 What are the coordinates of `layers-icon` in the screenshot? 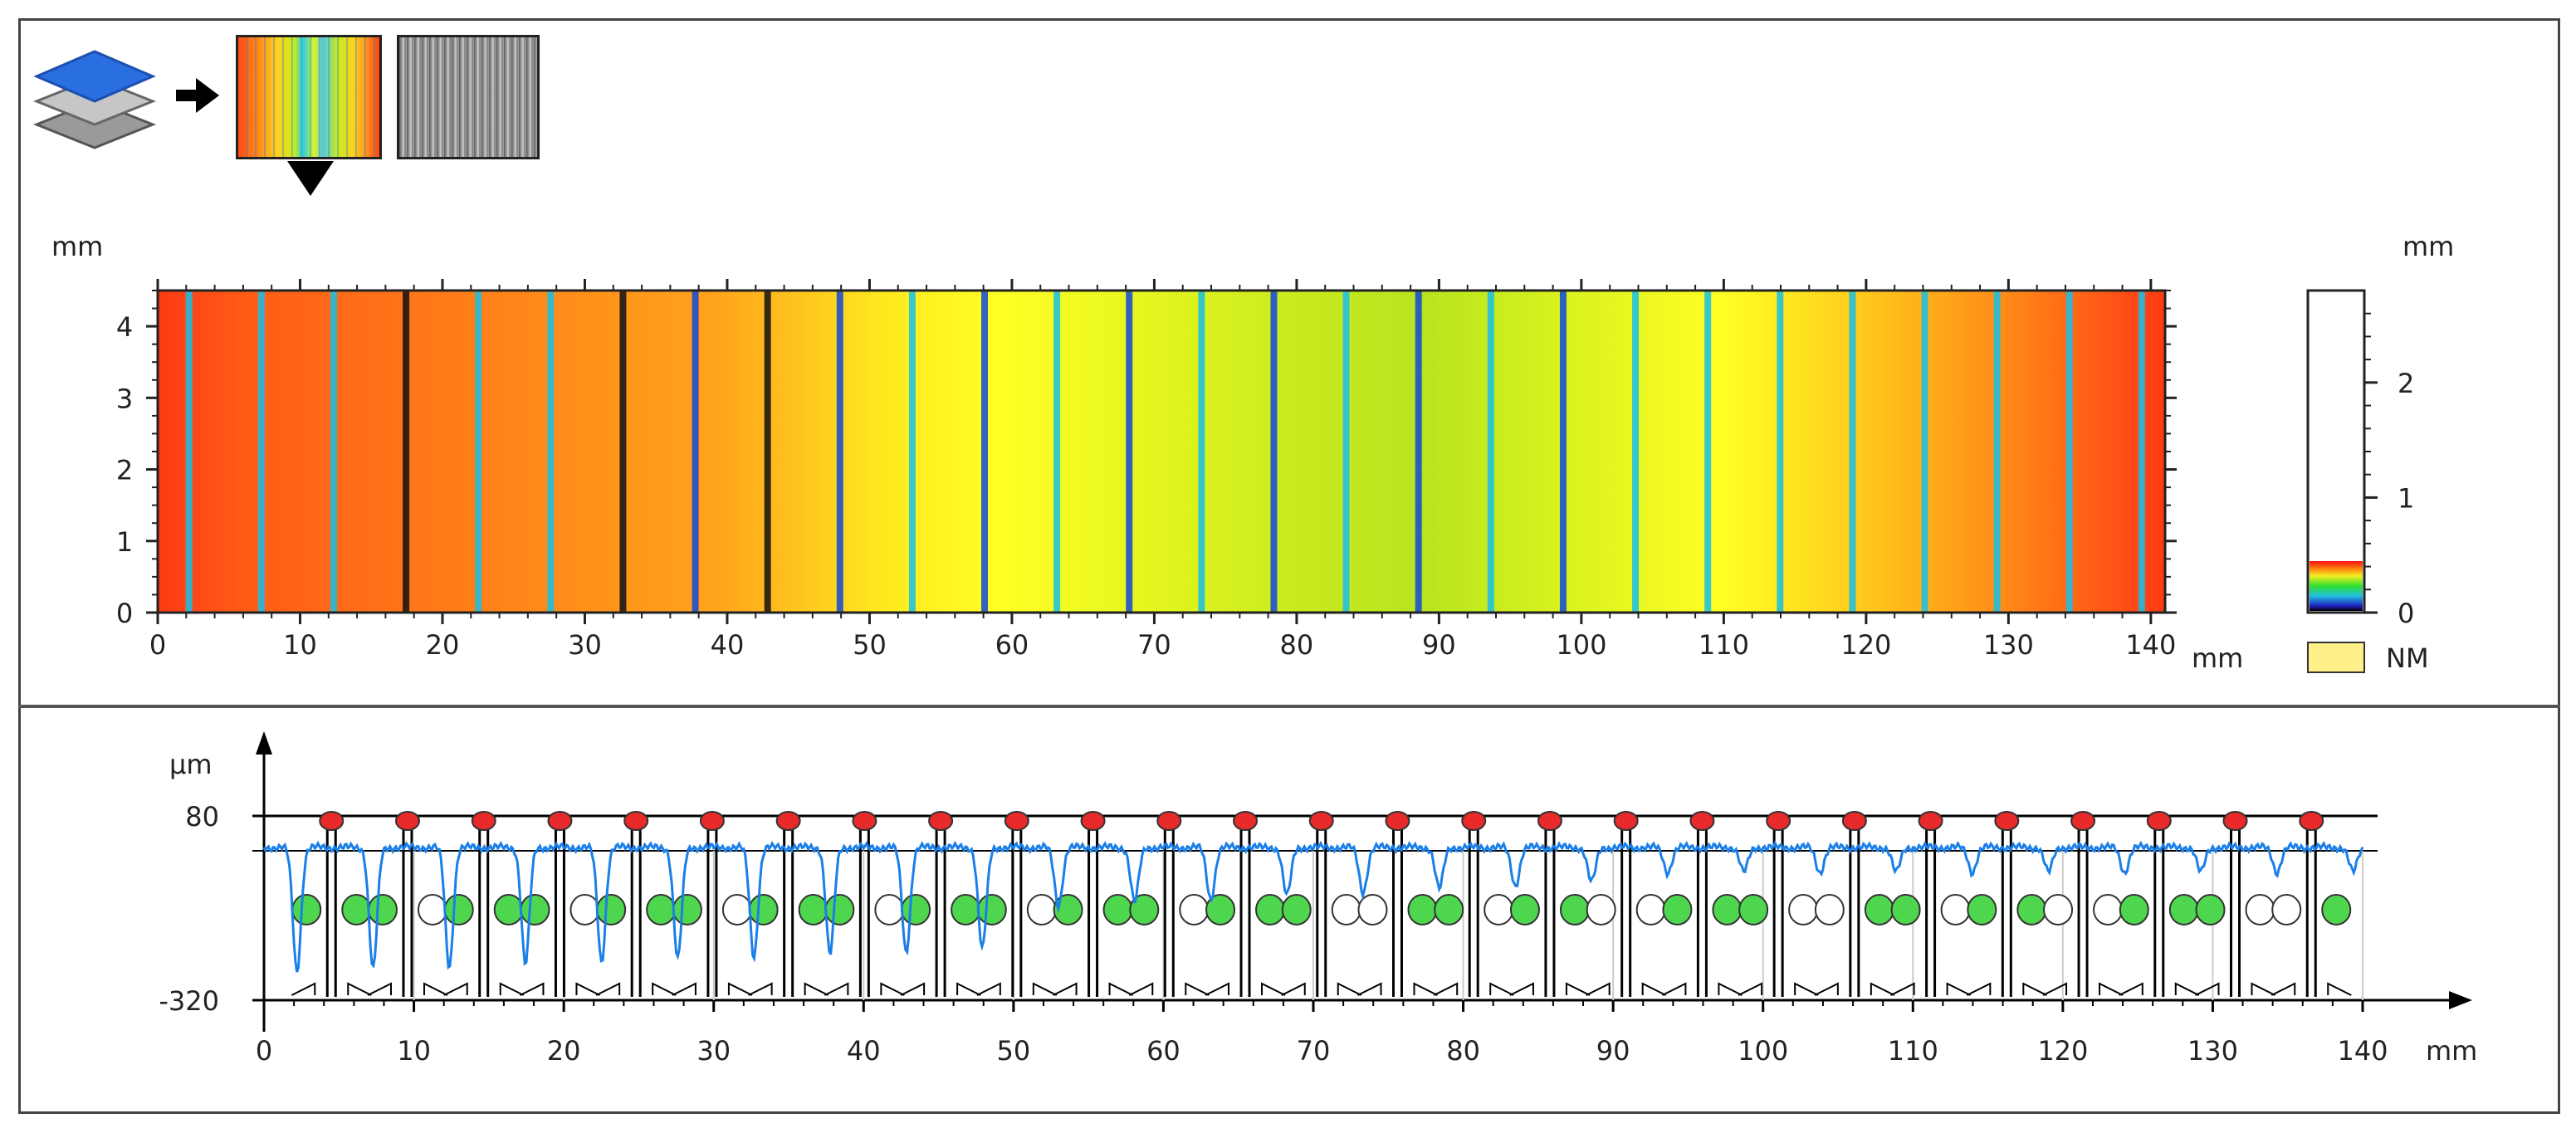 It's located at (98, 95).